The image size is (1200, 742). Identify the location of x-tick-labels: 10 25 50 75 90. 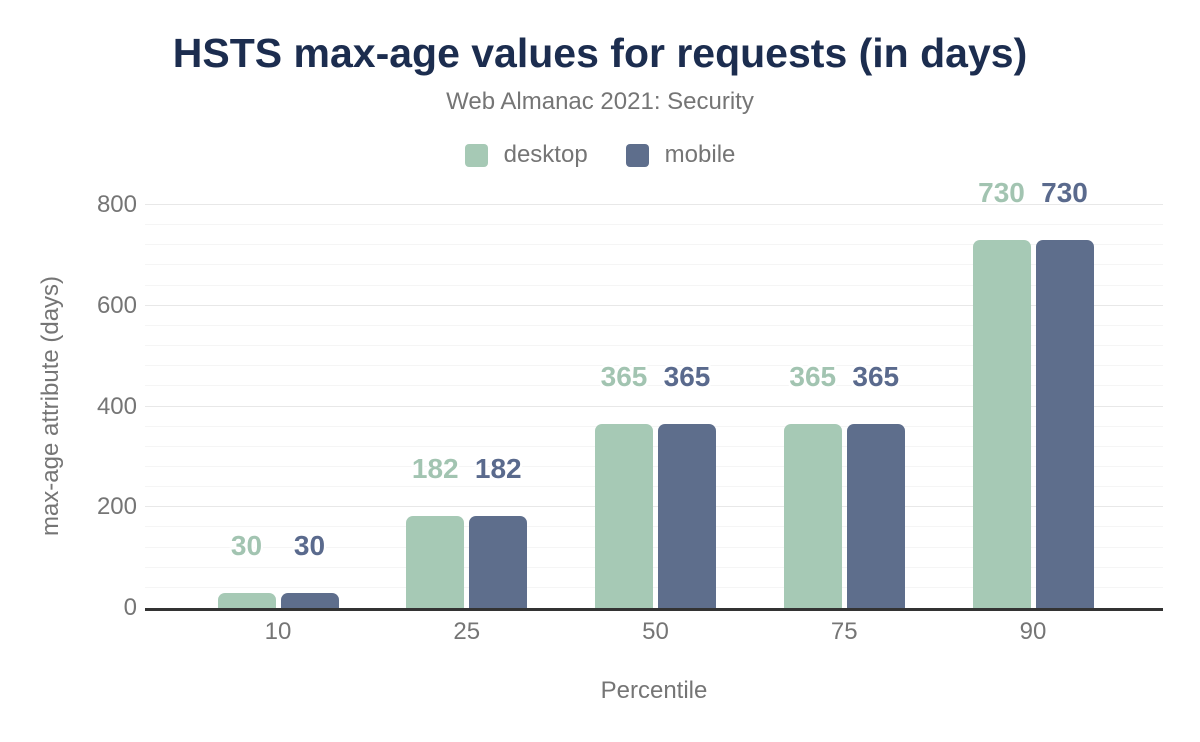
(654, 633).